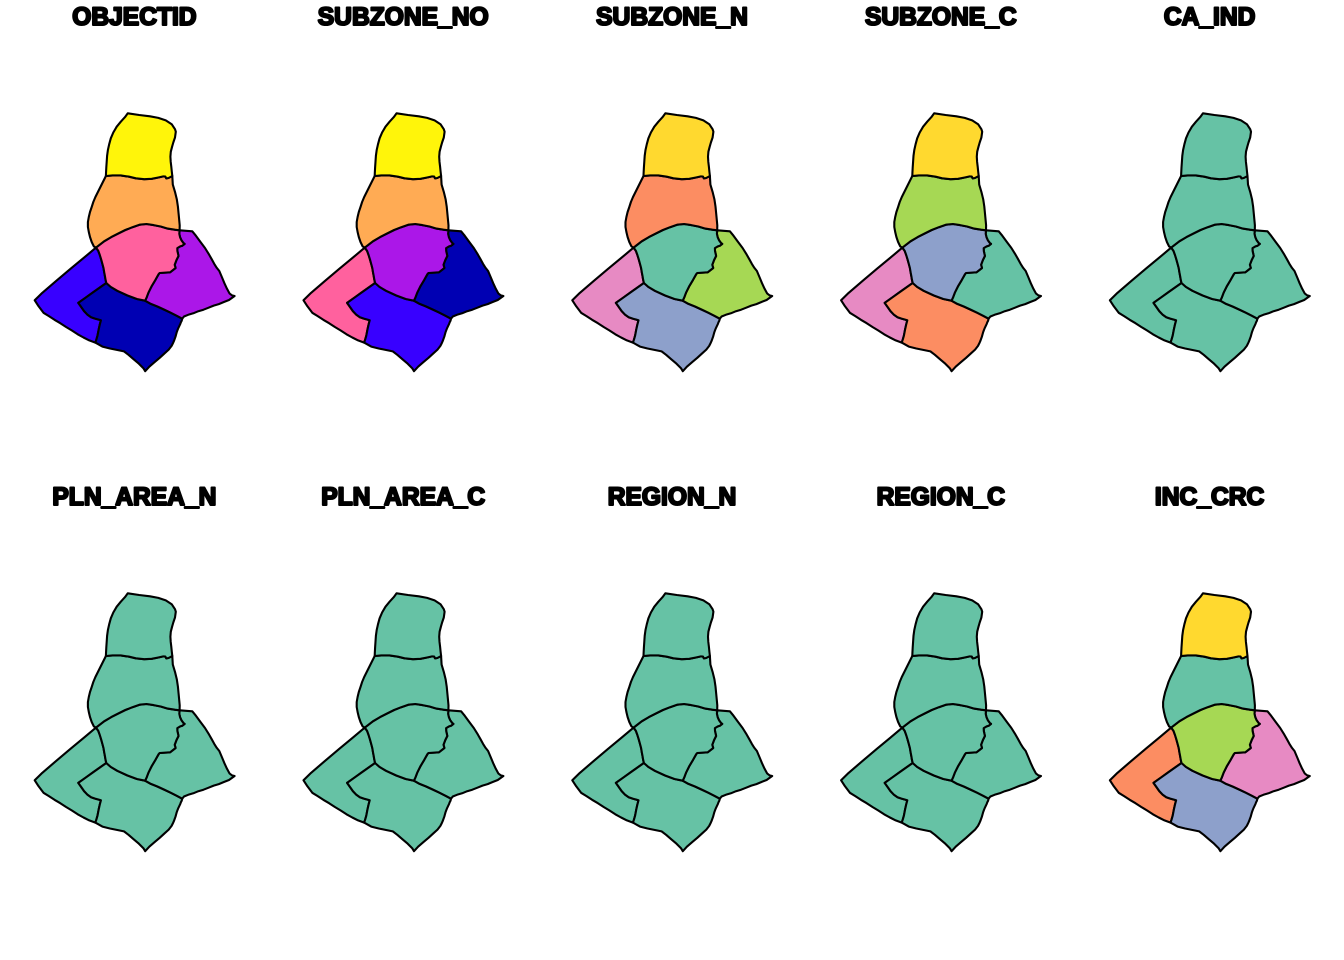 Image resolution: width=1344 pixels, height=960 pixels. I want to click on svg-text: SUBZONE_NO, so click(403, 17).